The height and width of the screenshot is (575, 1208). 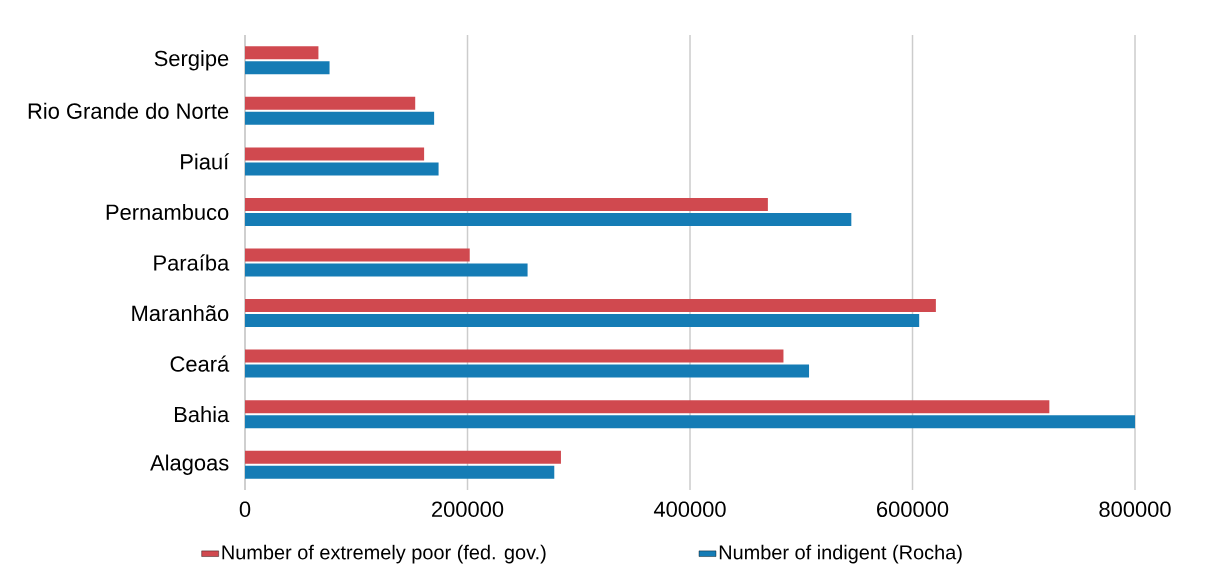 What do you see at coordinates (384, 554) in the screenshot?
I see `legend-label: Number of extremely poor (fed. gov.)` at bounding box center [384, 554].